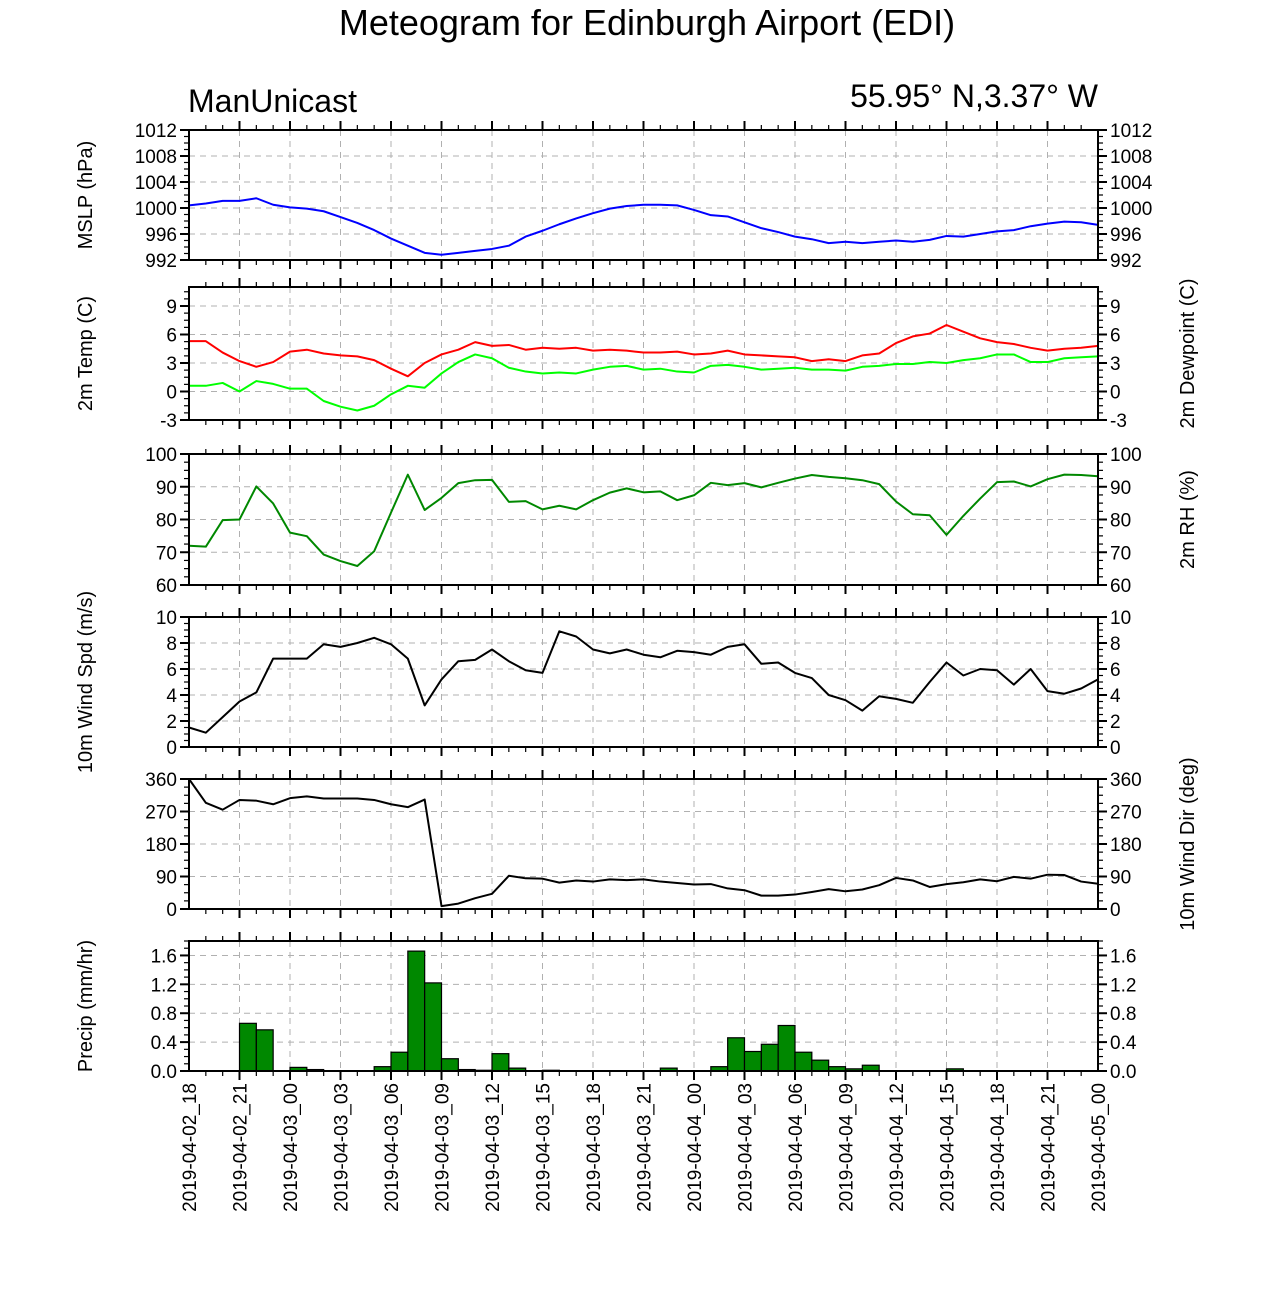 This screenshot has height=1299, width=1275. I want to click on wdir-series-line, so click(643, 843).